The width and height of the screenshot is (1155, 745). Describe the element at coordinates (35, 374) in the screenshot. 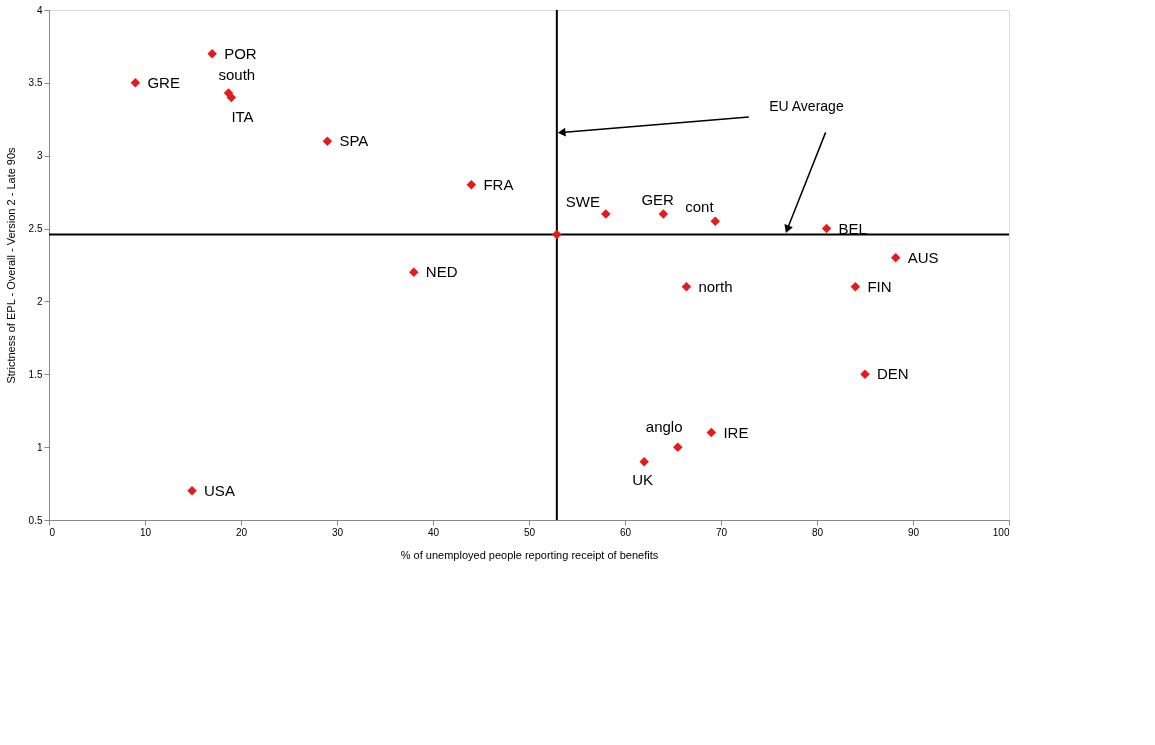

I see `y-tick-label: 1.5` at that location.